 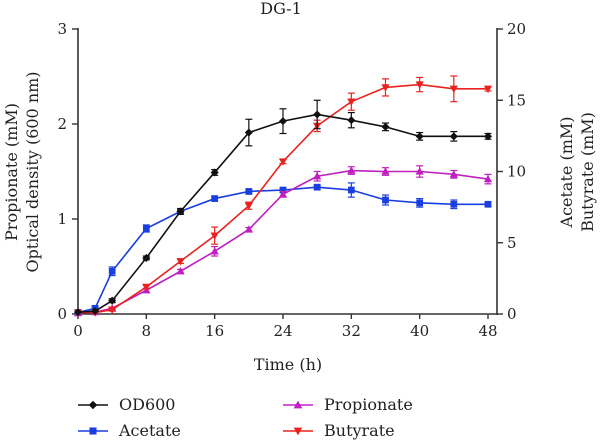 What do you see at coordinates (359, 430) in the screenshot?
I see `legend-label: Butyrate` at bounding box center [359, 430].